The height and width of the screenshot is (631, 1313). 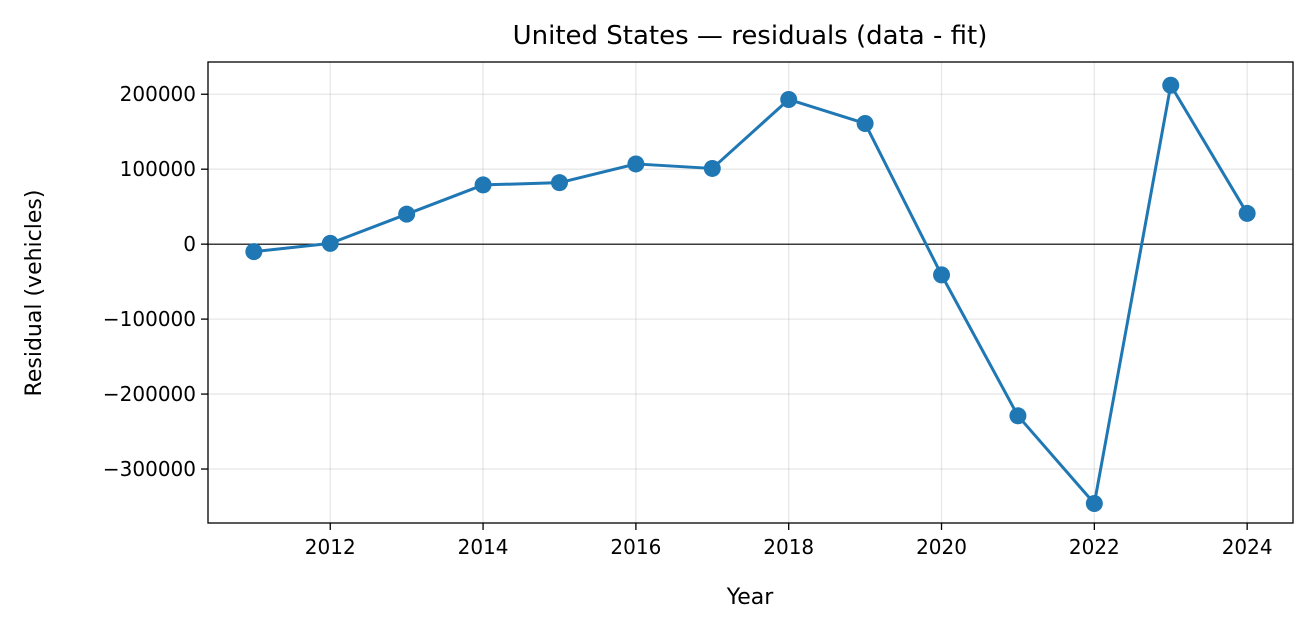 I want to click on y-tick-label: −100000, so click(x=149, y=319).